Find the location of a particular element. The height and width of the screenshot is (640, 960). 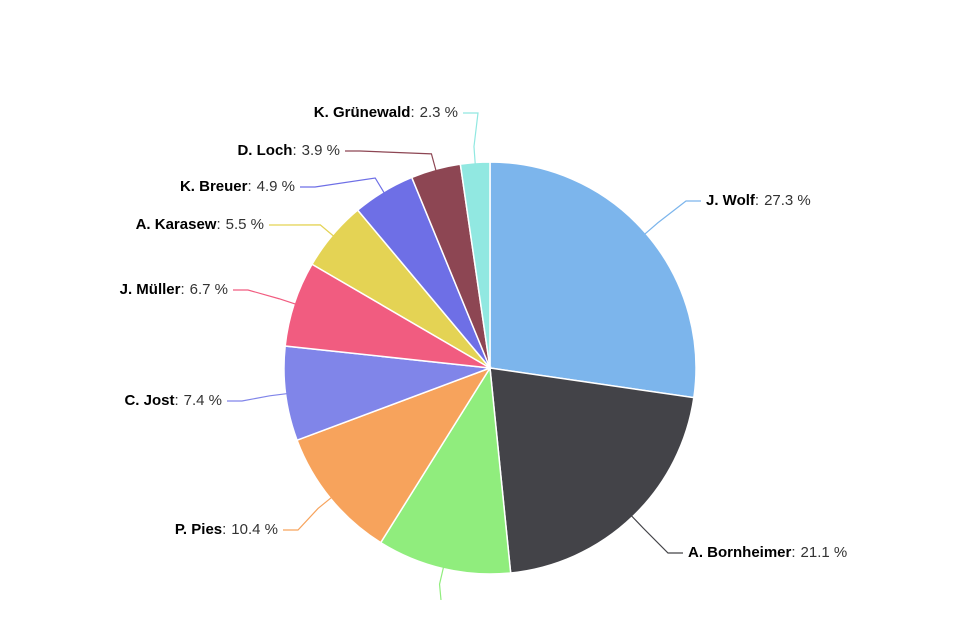

data-label: C. Jost: 7.4 % is located at coordinates (173, 400).